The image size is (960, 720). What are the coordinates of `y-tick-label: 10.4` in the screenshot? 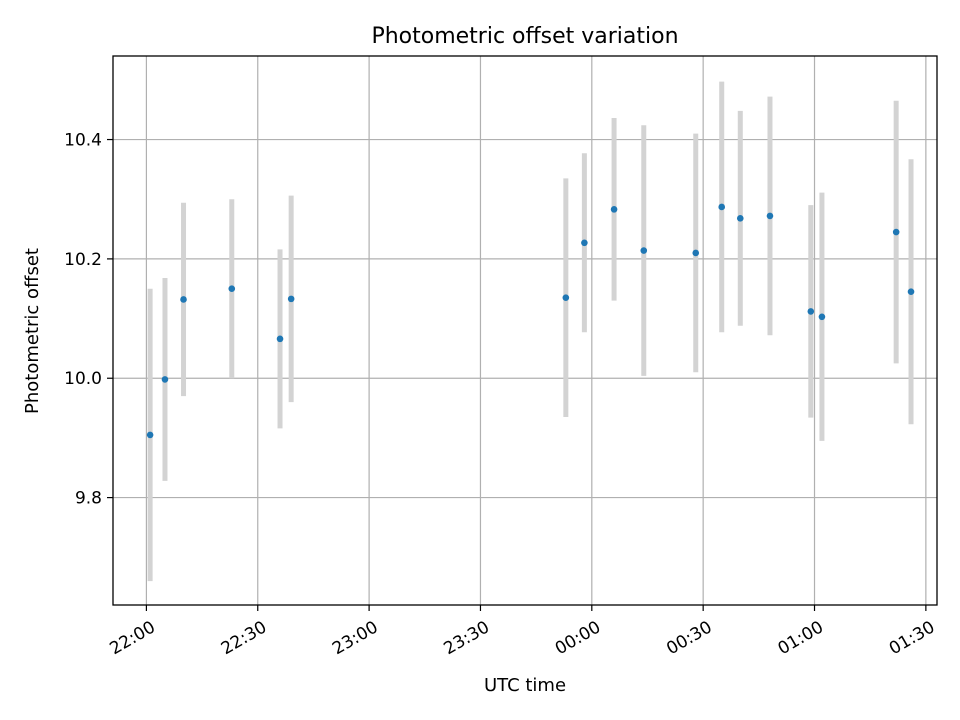 It's located at (83, 141).